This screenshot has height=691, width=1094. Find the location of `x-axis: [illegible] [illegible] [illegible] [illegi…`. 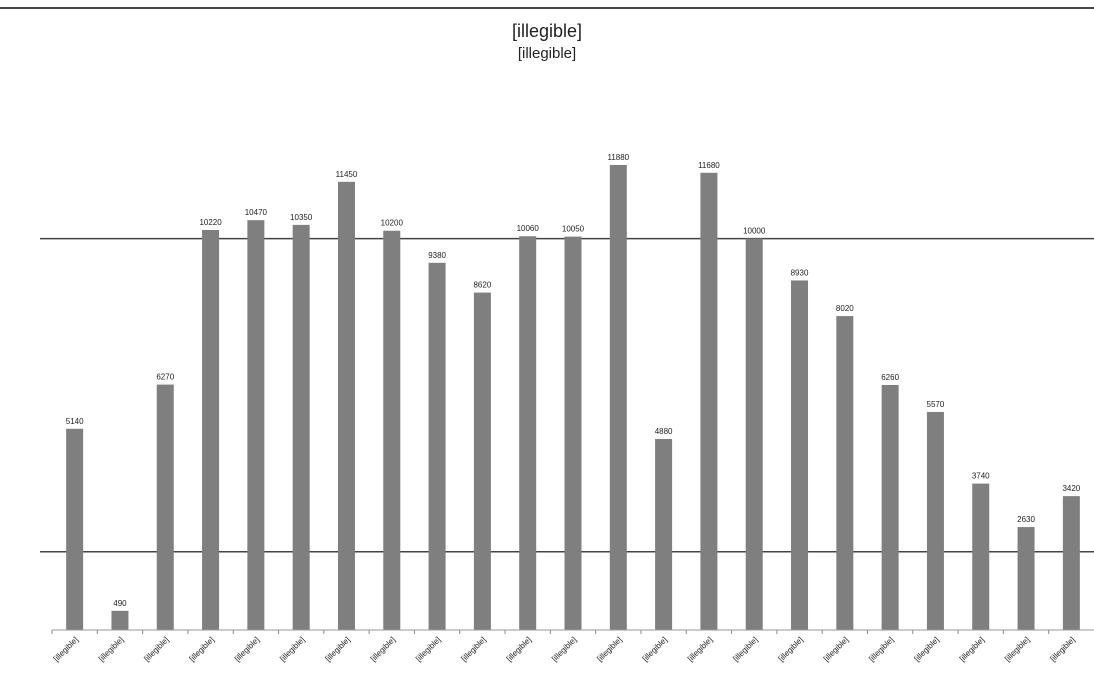

x-axis: [illegible] [illegible] [illegible] [illegi… is located at coordinates (572, 646).